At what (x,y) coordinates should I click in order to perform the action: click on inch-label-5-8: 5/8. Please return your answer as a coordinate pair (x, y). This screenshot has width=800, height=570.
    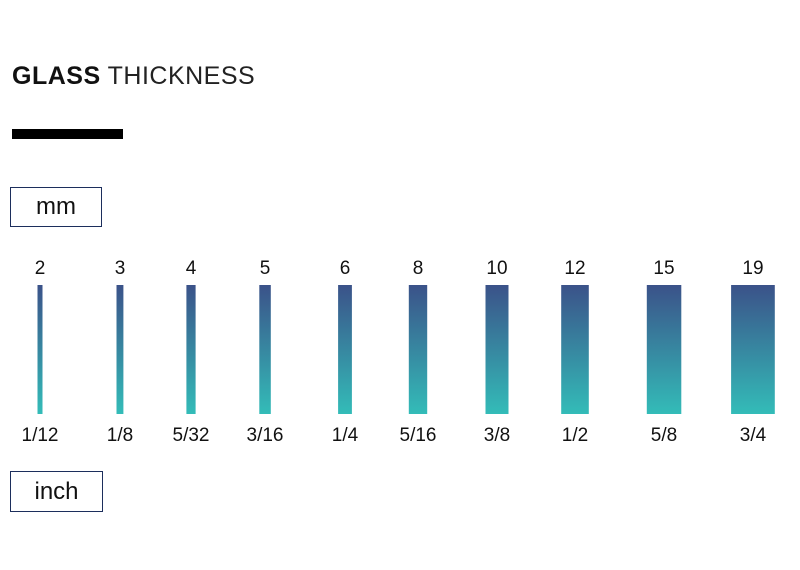
    Looking at the image, I should click on (664, 435).